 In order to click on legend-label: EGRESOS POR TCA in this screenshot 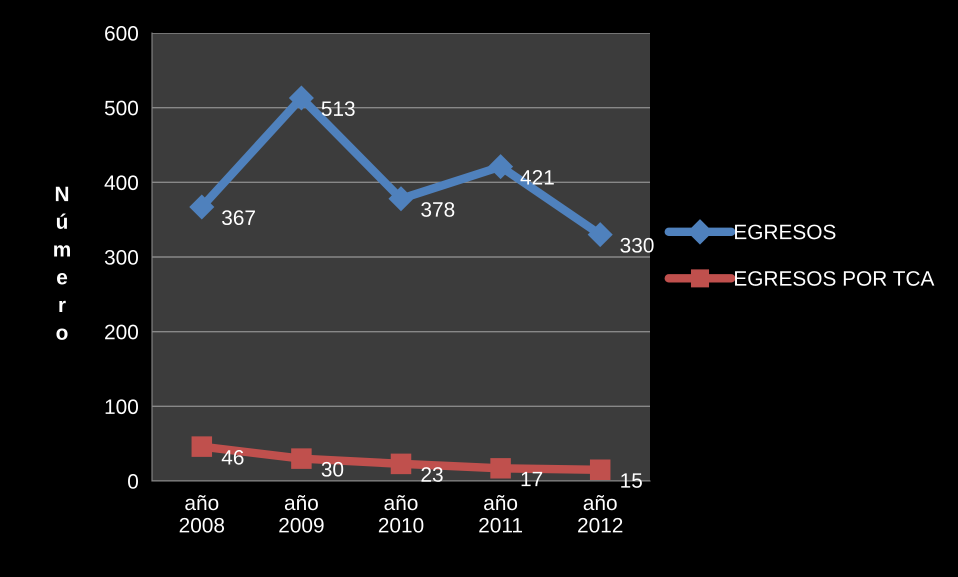, I will do `click(834, 278)`.